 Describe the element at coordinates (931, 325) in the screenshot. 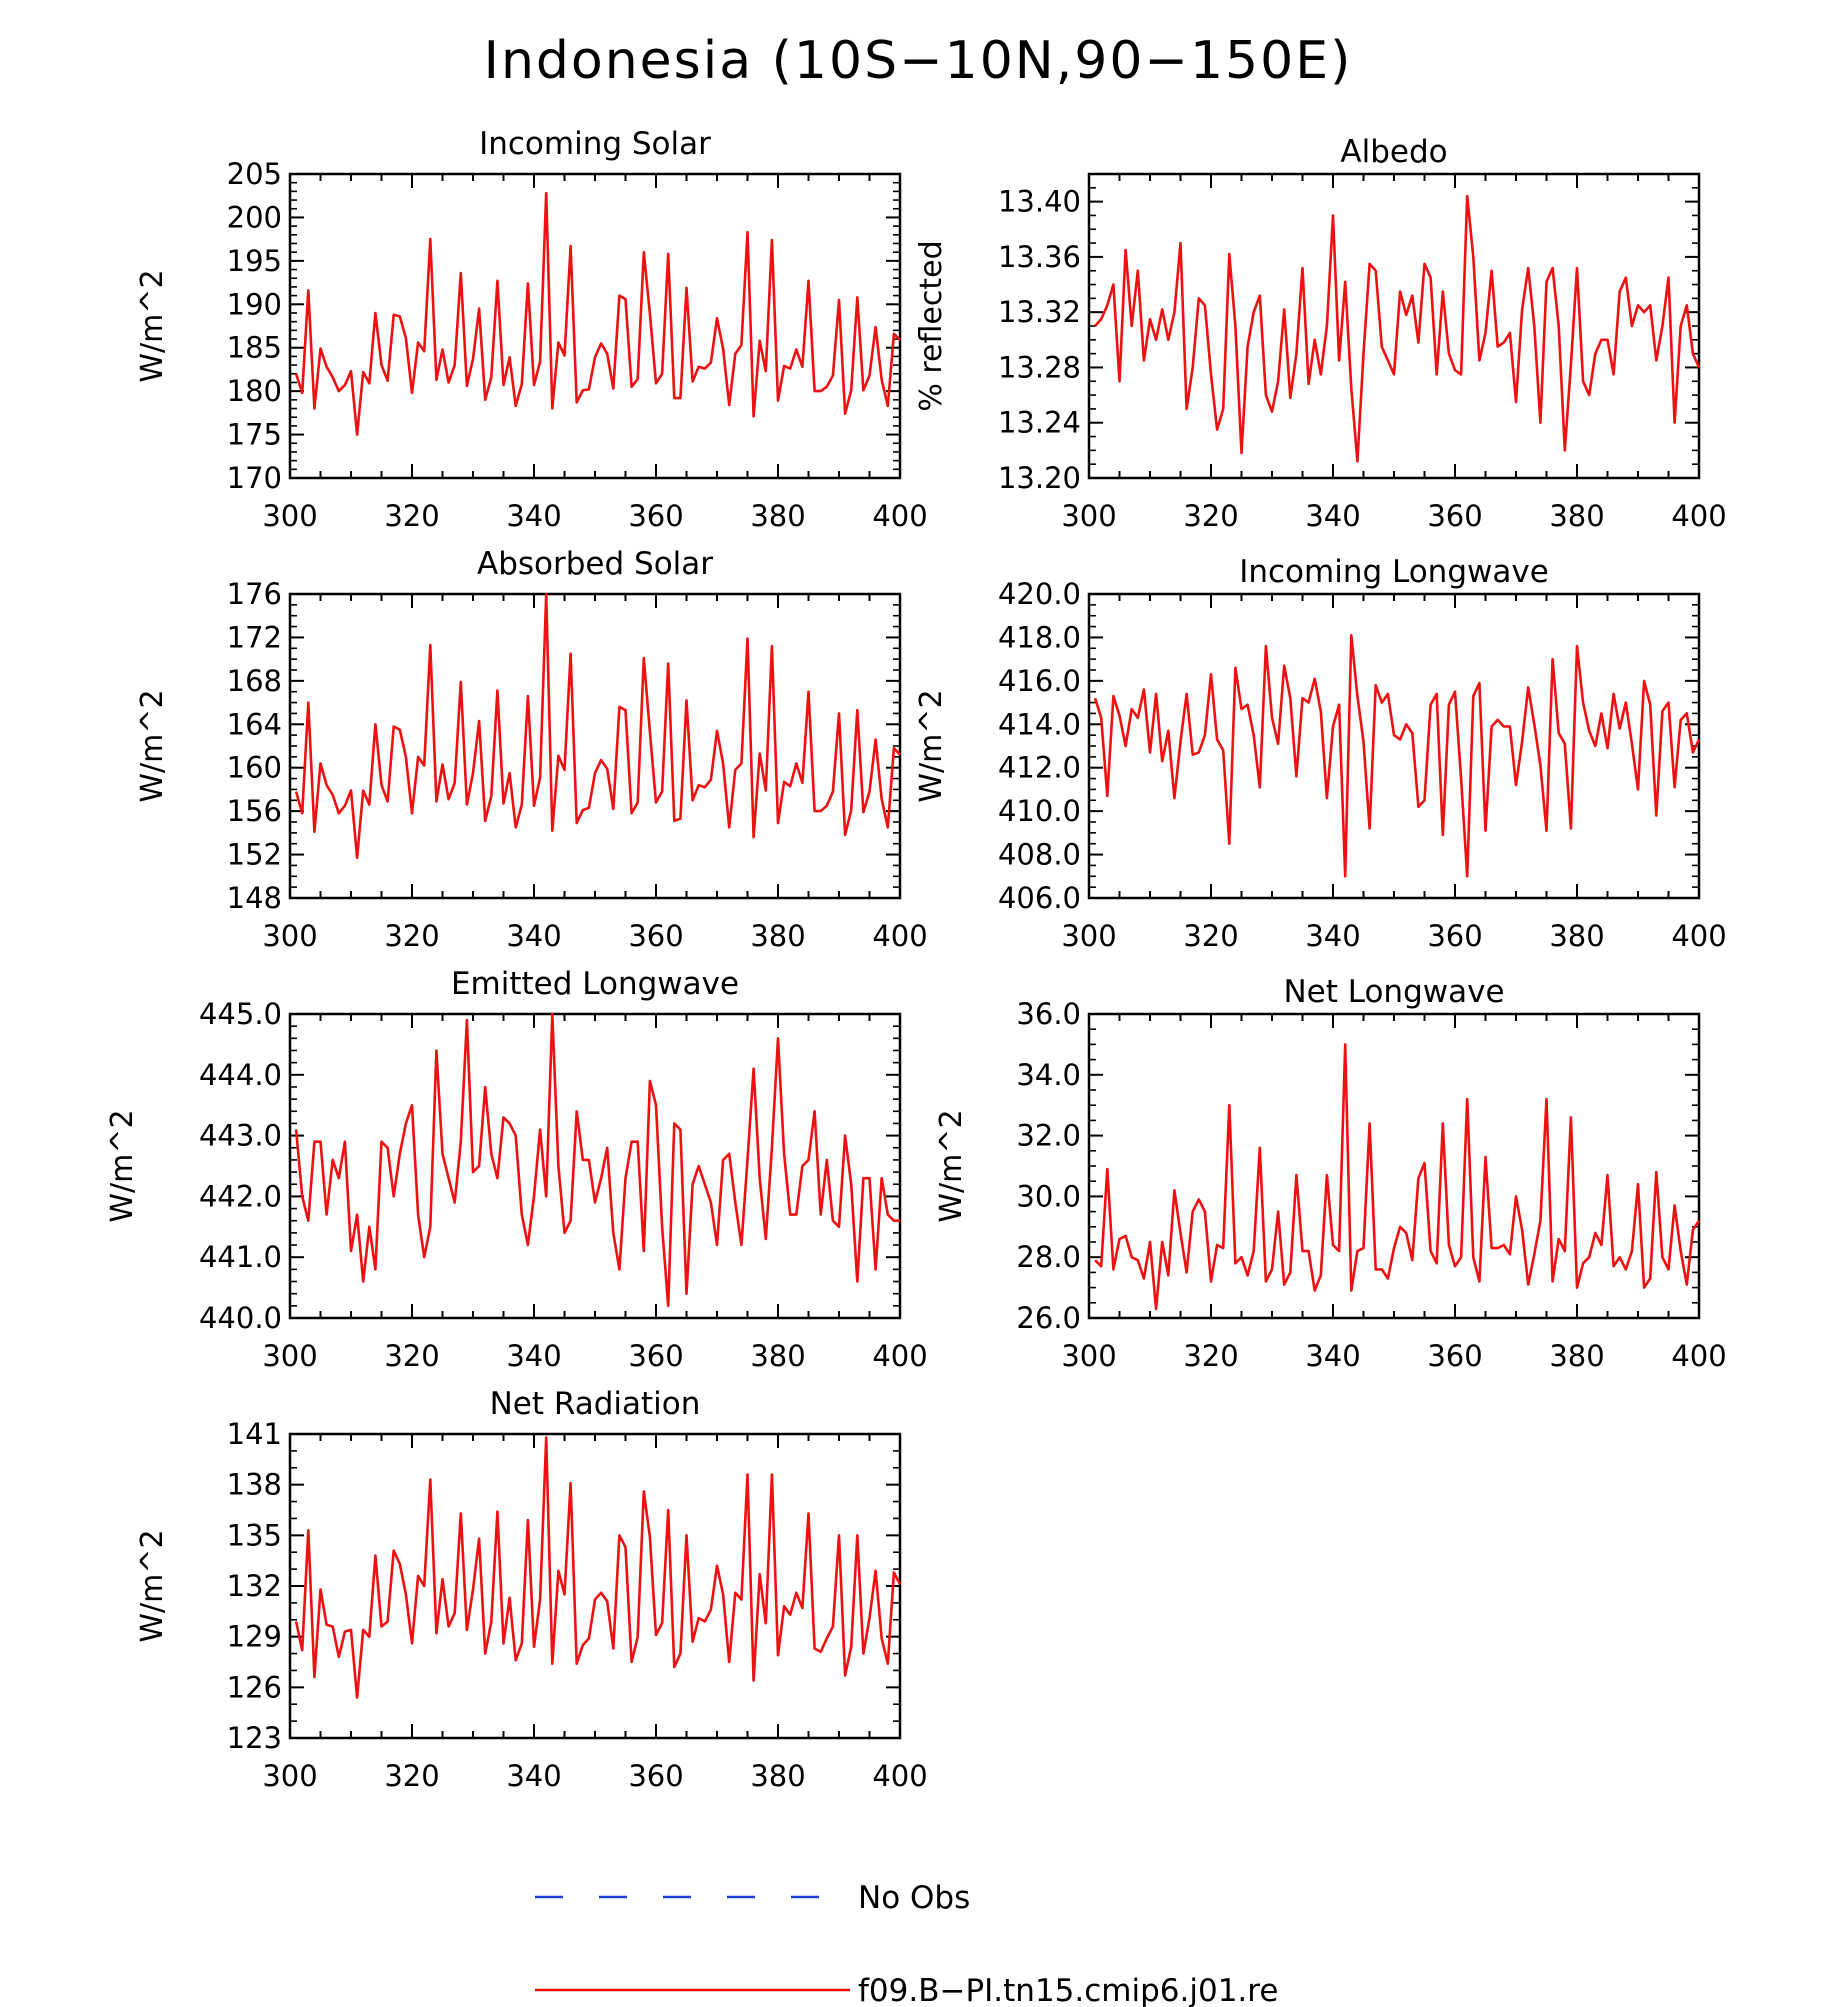

I see `y-axis-label: % reflected` at that location.